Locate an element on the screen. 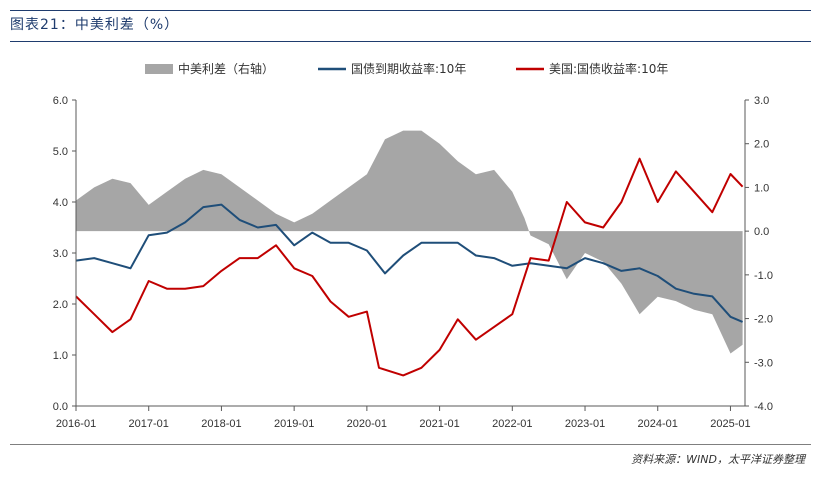 This screenshot has height=478, width=819. y-right-tick-label: 2.0 is located at coordinates (761, 145).